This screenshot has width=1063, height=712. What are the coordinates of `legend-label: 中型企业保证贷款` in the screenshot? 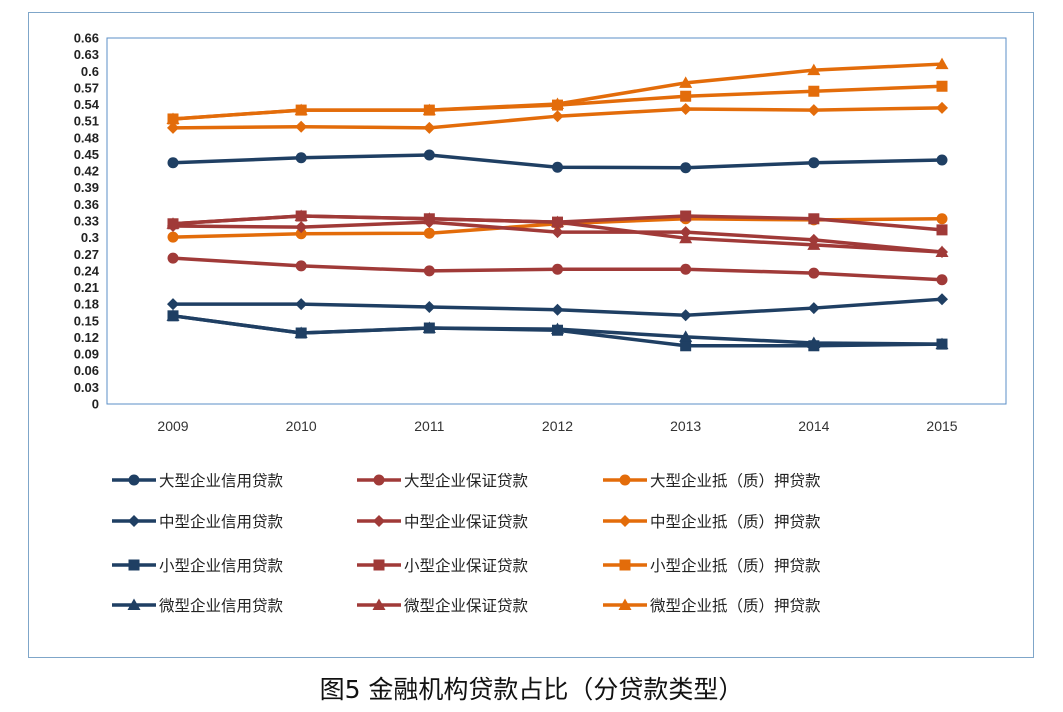 It's located at (466, 522).